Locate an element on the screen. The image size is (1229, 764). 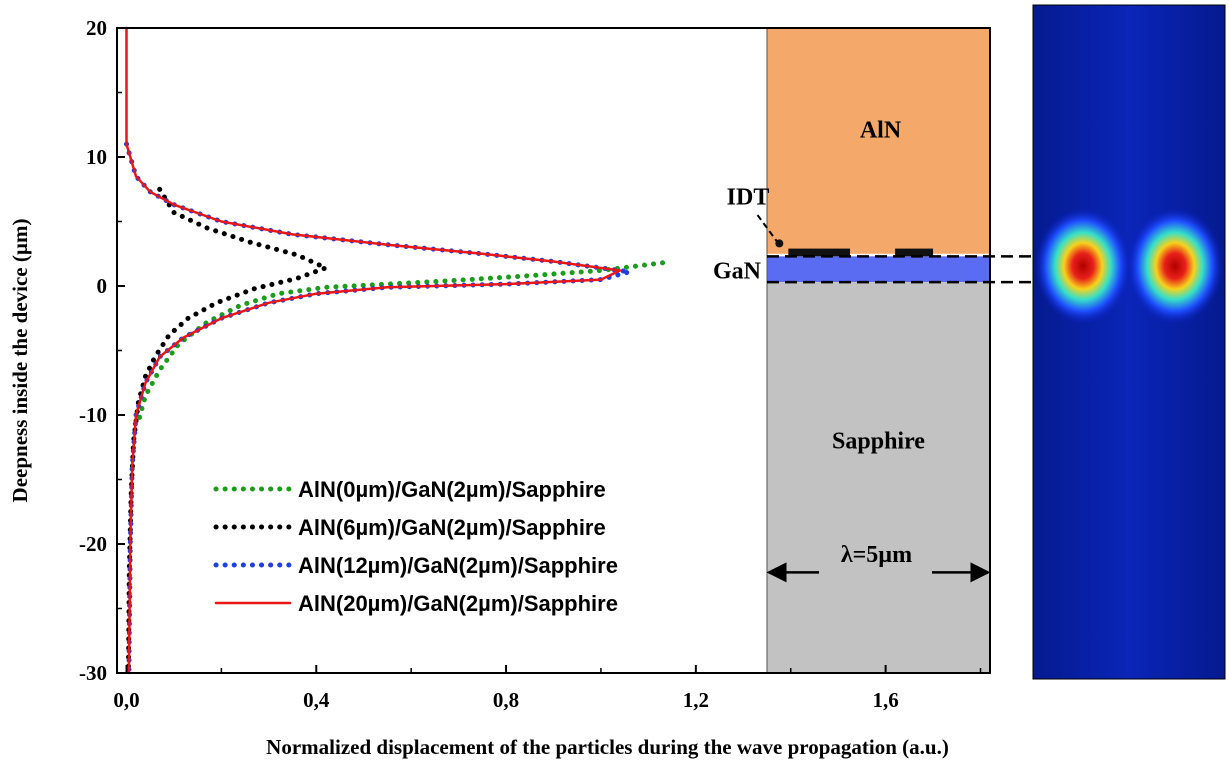
layer-gan is located at coordinates (878, 269).